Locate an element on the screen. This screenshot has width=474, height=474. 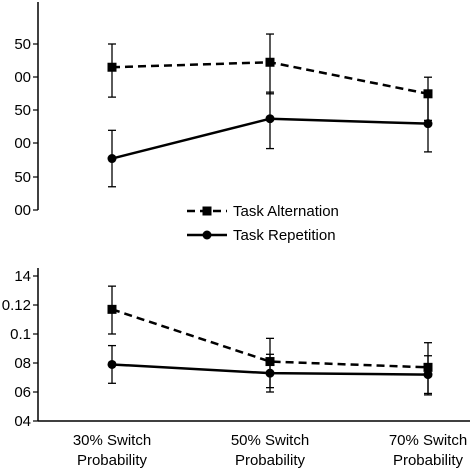
legend-marker-circle is located at coordinates (207, 235).